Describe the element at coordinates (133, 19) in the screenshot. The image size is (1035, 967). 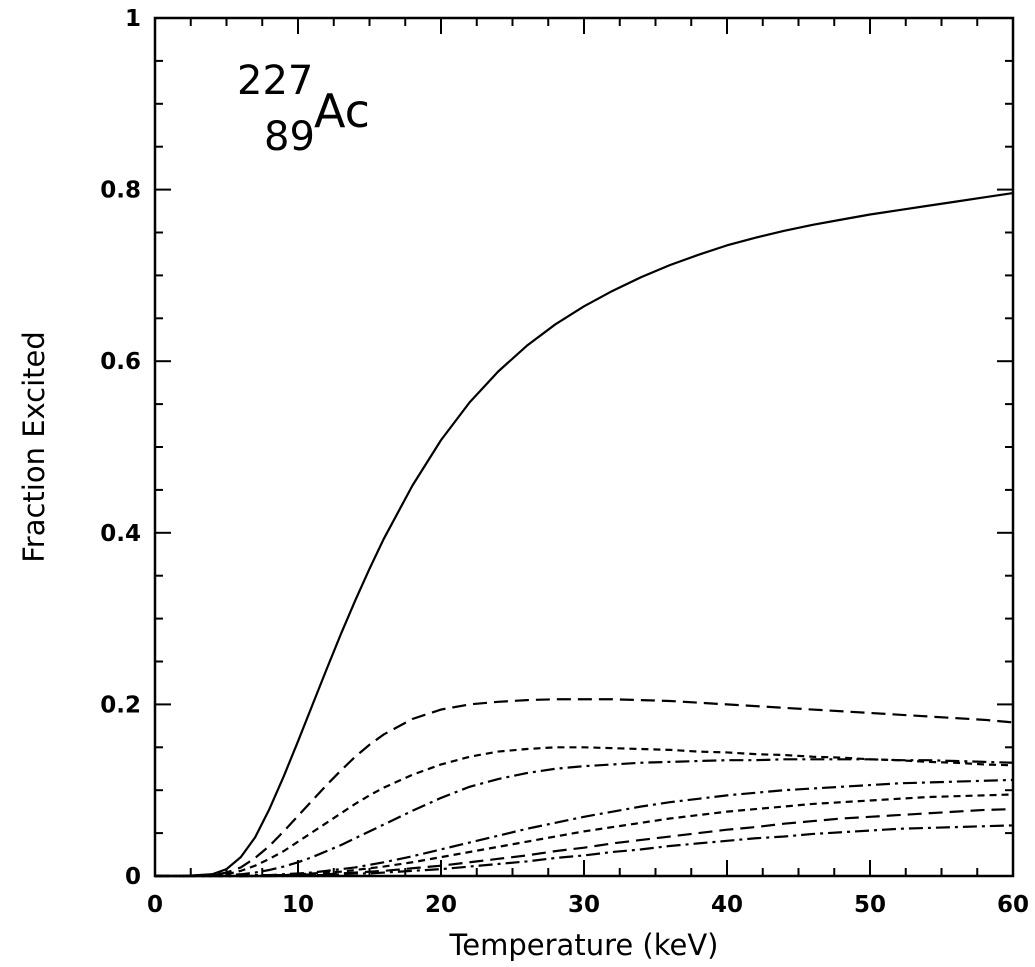
I see `y-tick-label: 1` at that location.